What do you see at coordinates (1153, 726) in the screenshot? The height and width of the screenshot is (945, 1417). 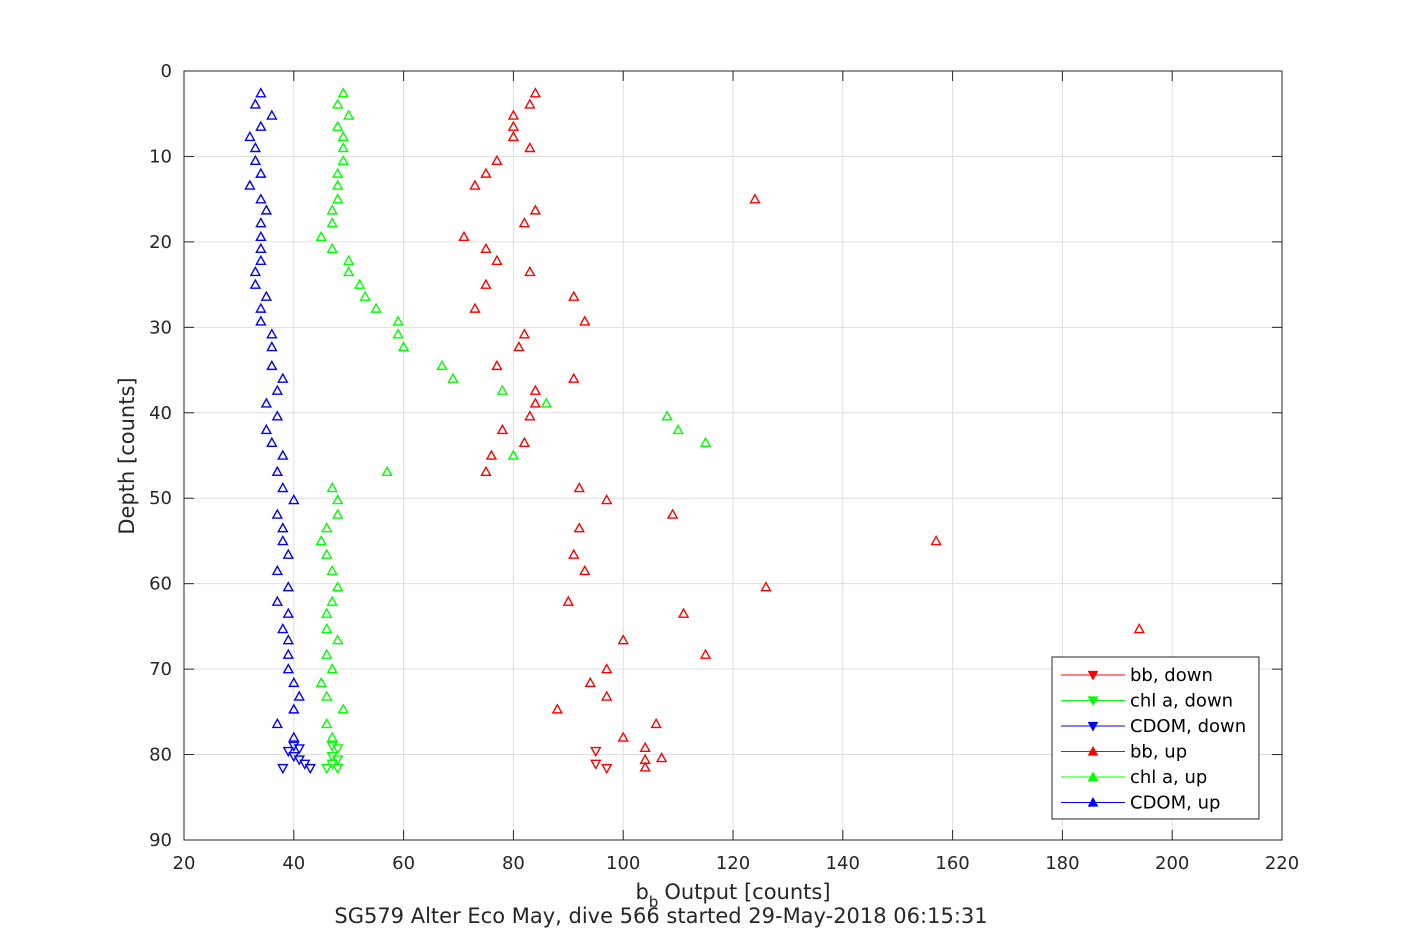 I see `legend-item: CDOM, down` at bounding box center [1153, 726].